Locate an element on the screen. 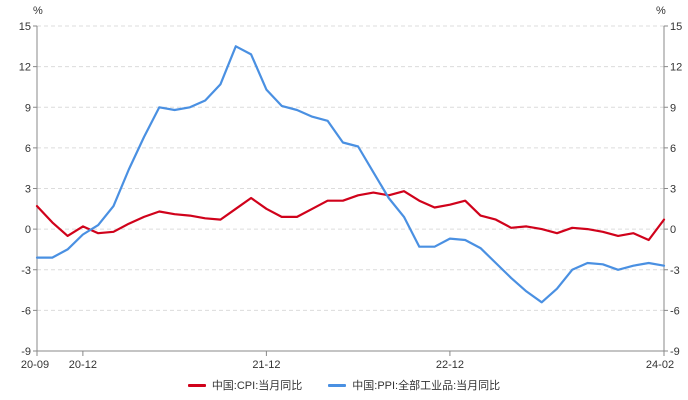  x-tick-label: 20-12 is located at coordinates (83, 365).